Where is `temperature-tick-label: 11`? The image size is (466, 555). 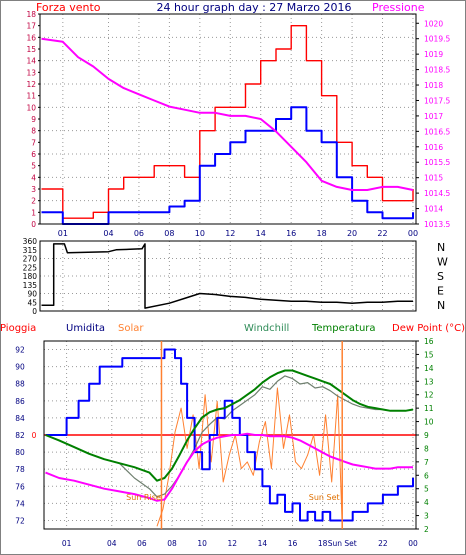
temperature-tick-label: 11 is located at coordinates (429, 408).